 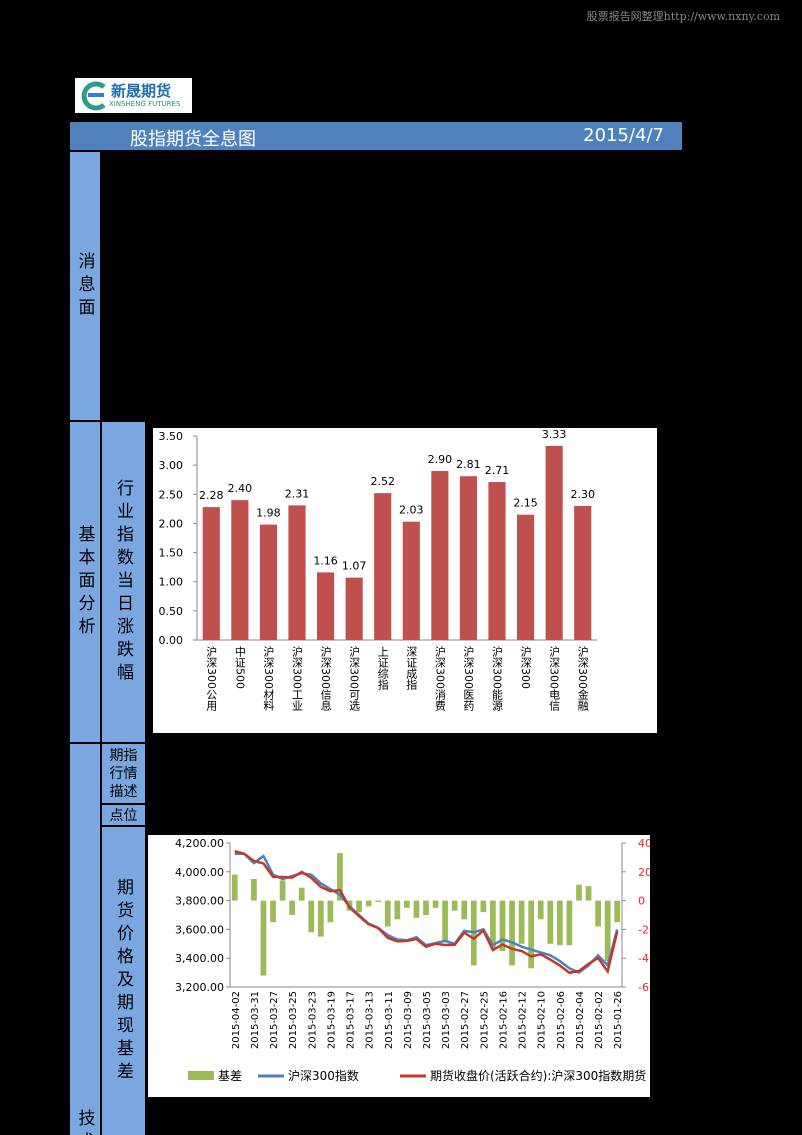 I want to click on y-tick-label: 3,800.00, so click(x=199, y=901).